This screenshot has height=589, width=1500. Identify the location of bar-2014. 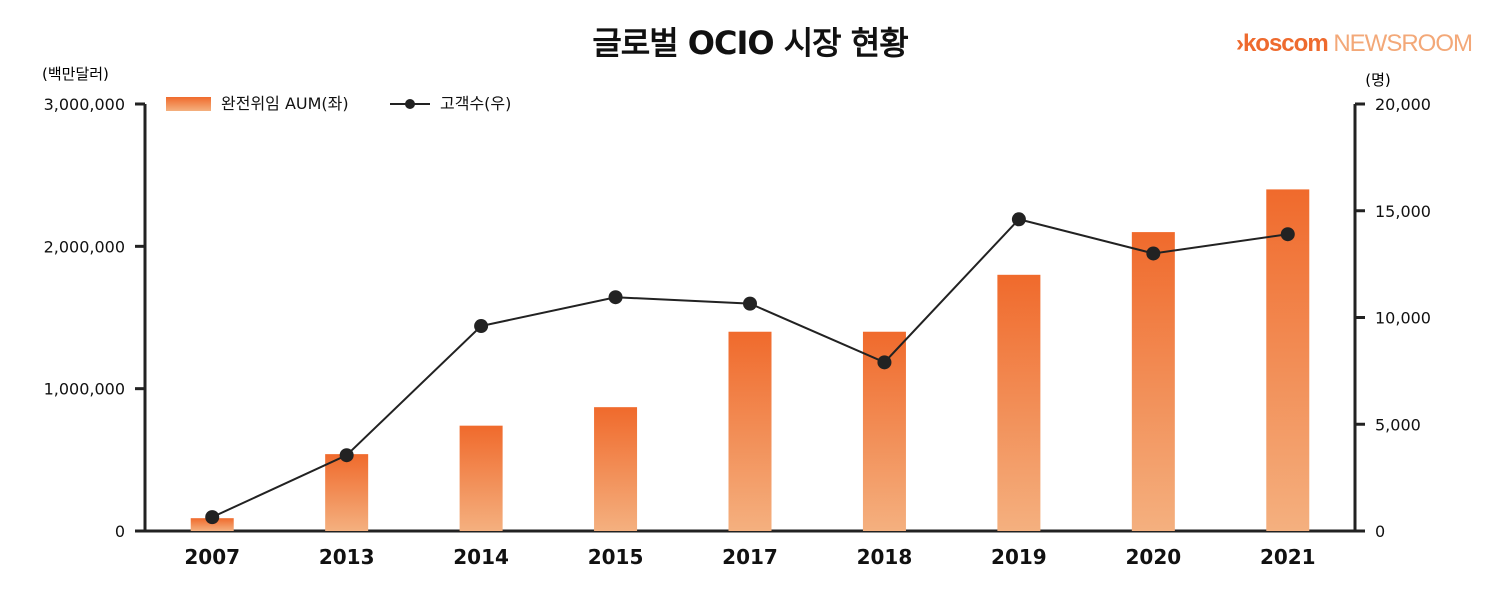
(481, 478).